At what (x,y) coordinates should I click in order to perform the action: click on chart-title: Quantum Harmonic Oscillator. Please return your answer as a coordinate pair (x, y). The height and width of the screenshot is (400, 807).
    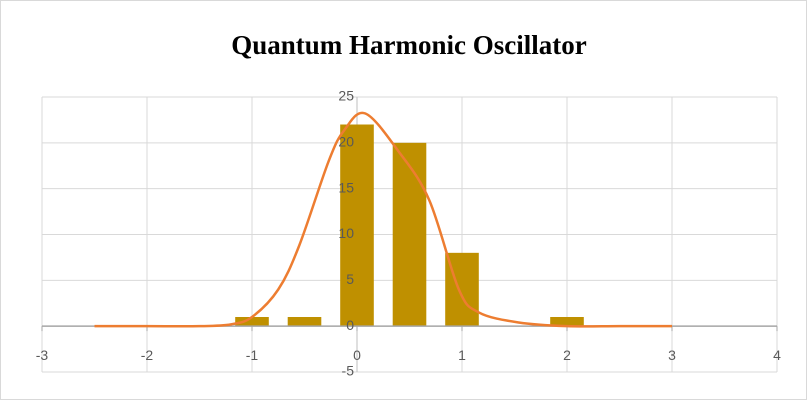
    Looking at the image, I should click on (408, 45).